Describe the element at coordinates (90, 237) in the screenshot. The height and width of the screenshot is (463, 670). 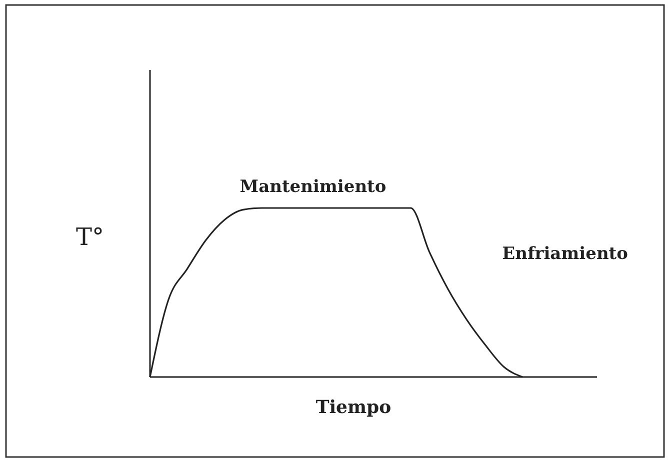
I see `y-axis-title: T°` at that location.